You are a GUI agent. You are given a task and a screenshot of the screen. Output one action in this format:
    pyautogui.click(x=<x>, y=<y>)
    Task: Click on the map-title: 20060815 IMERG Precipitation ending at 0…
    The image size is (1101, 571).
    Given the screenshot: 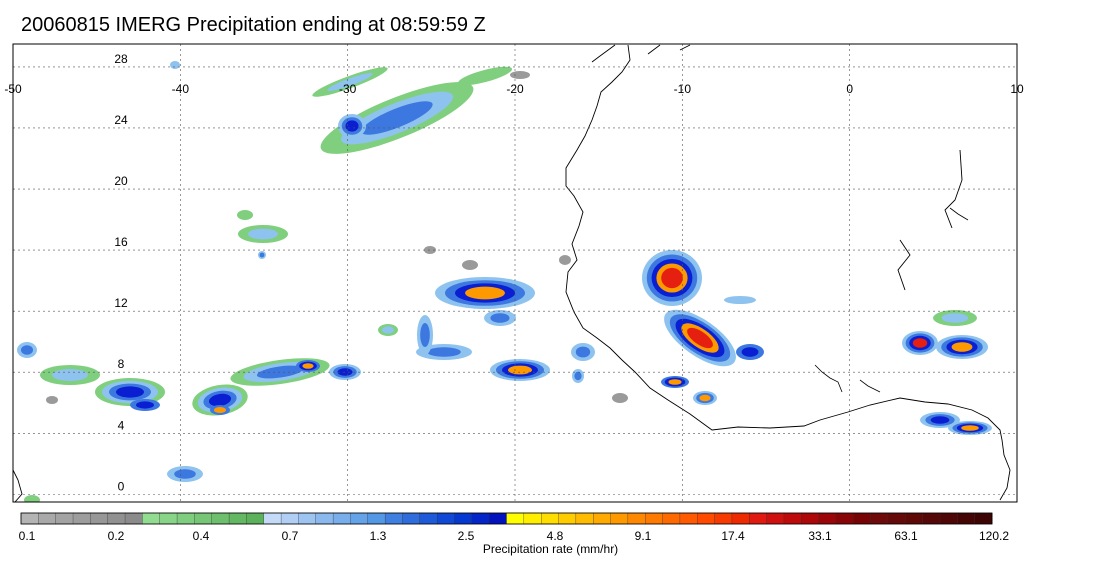 What is the action you would take?
    pyautogui.click(x=253, y=25)
    